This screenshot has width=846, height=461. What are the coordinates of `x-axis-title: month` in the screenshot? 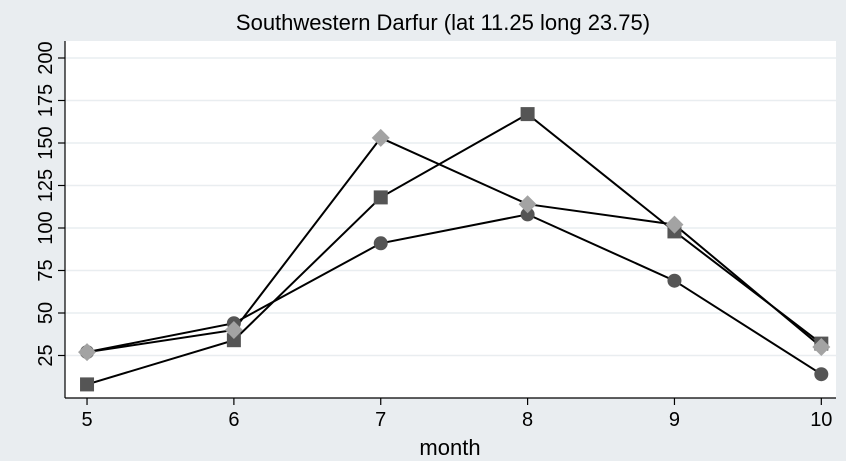 It's located at (449, 447).